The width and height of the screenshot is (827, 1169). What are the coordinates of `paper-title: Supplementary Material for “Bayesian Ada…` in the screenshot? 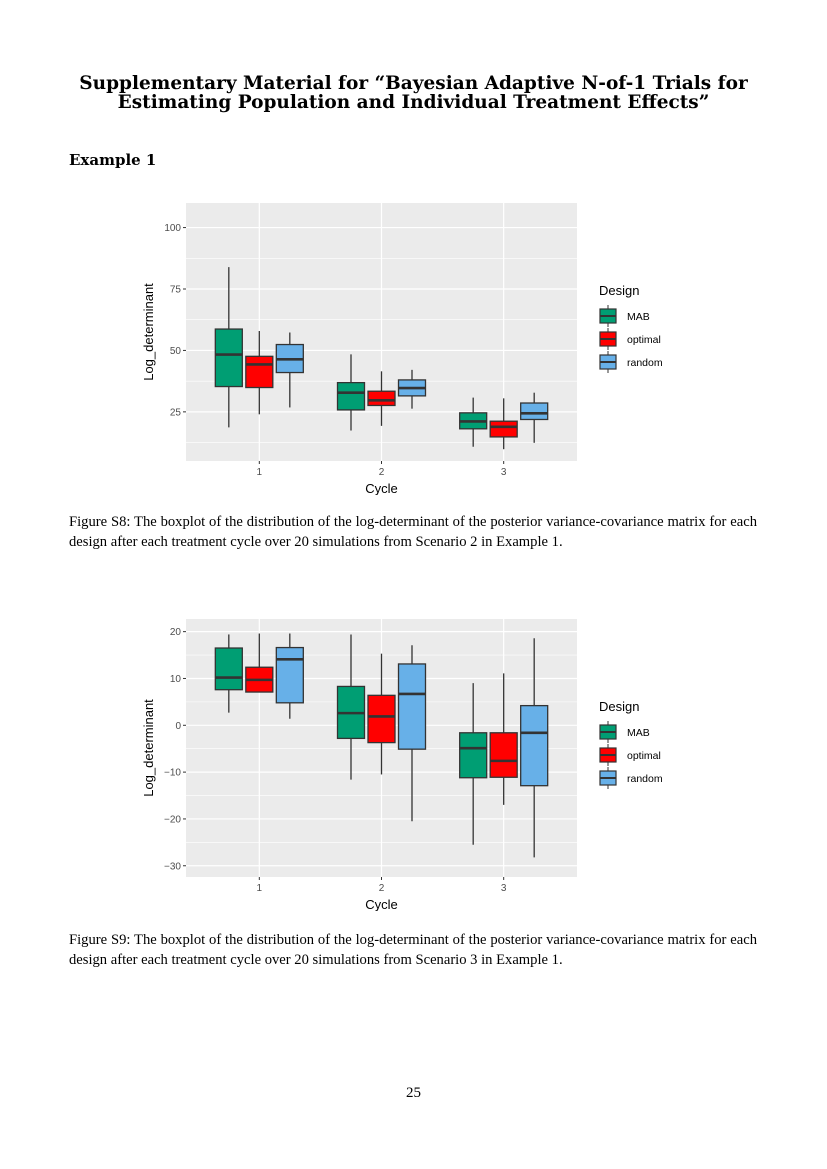 It's located at (413, 93).